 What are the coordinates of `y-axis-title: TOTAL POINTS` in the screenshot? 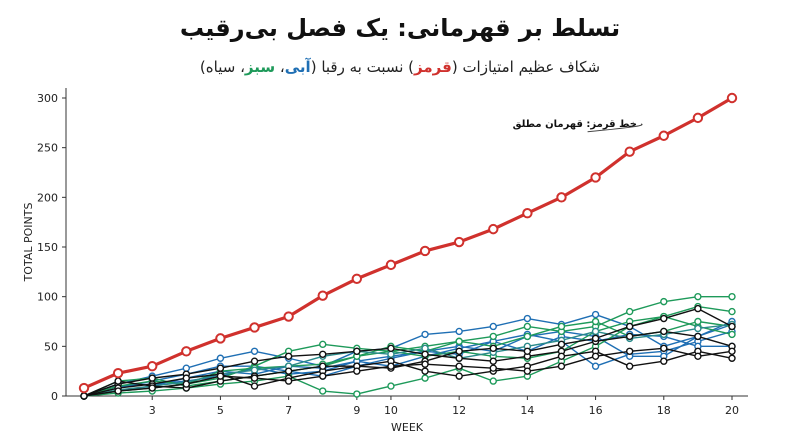 It's located at (28, 243).